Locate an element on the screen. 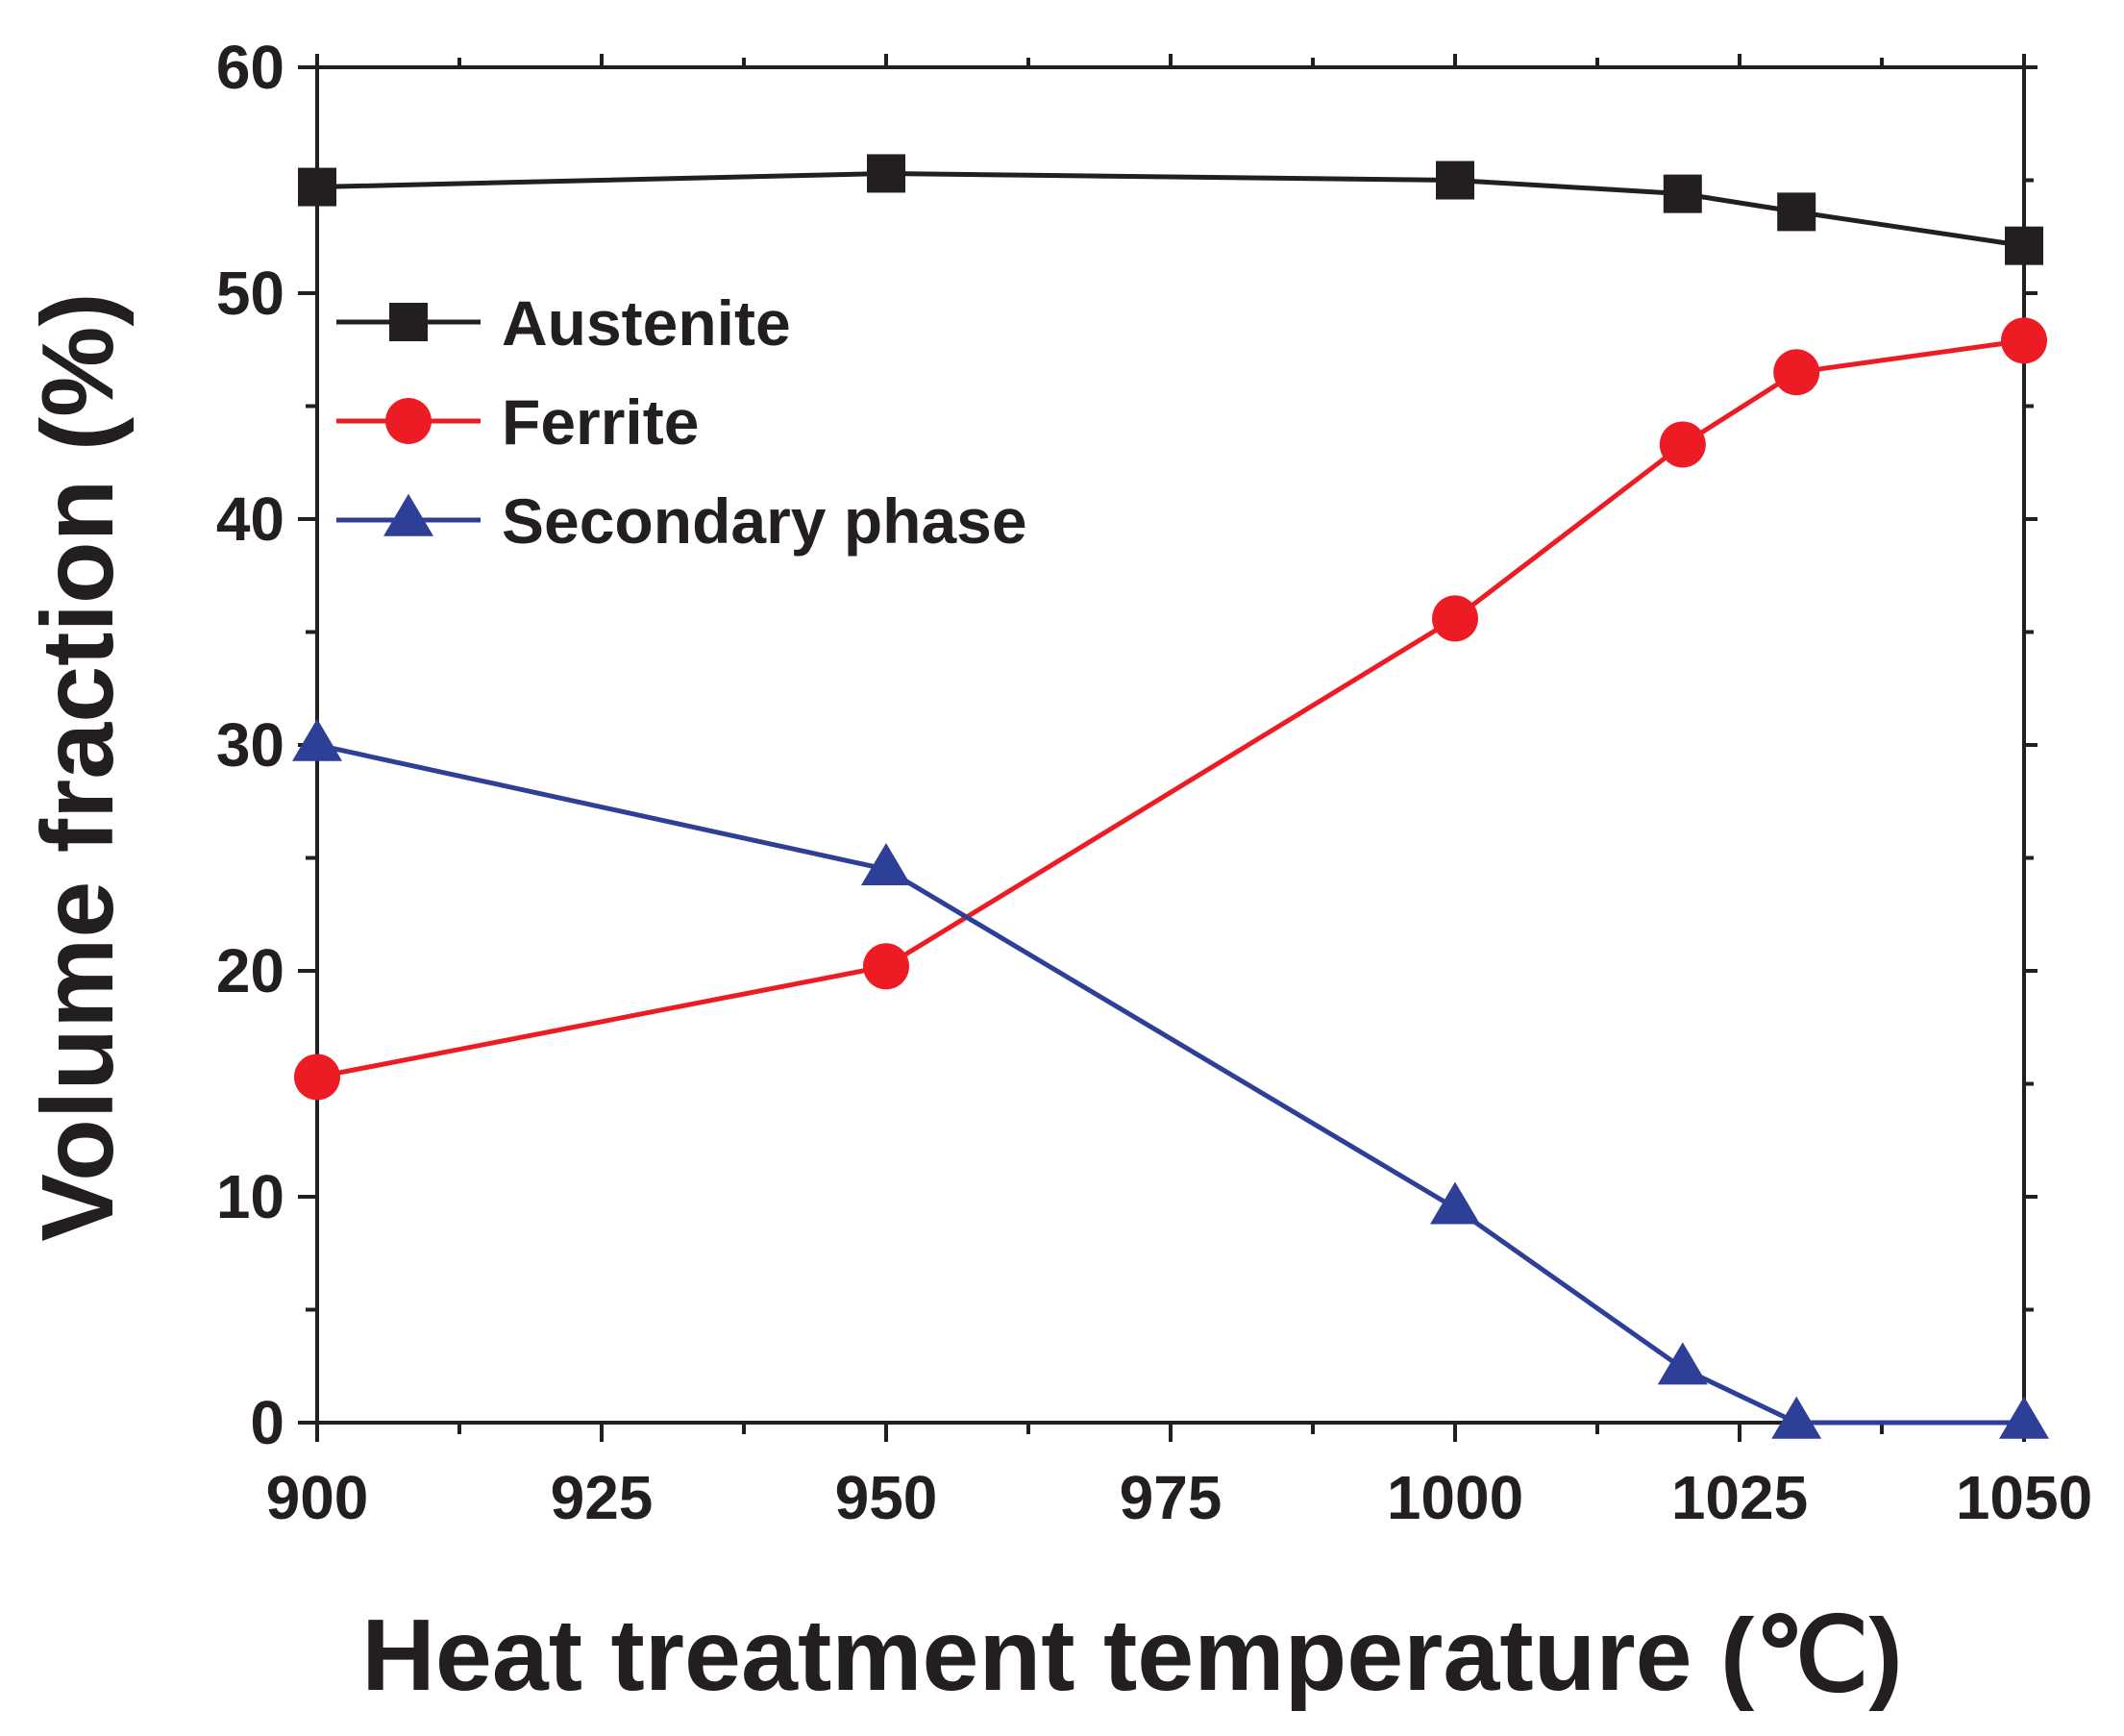  y-tick-label: 10 is located at coordinates (250, 1196).